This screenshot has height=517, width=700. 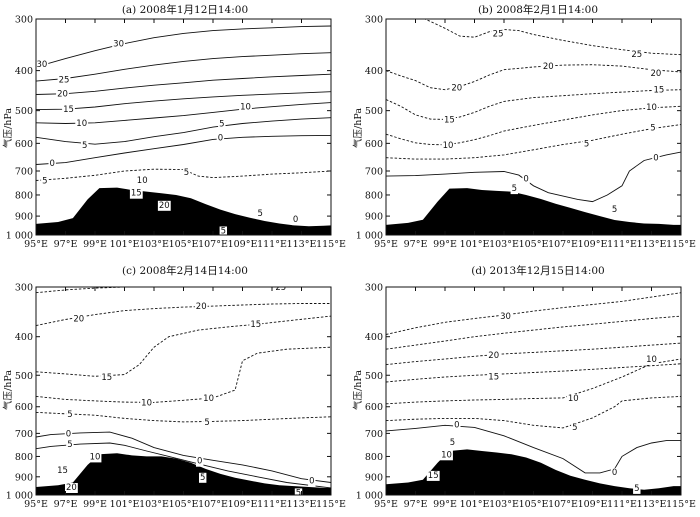 I want to click on panel-a-terrain, so click(x=183, y=211).